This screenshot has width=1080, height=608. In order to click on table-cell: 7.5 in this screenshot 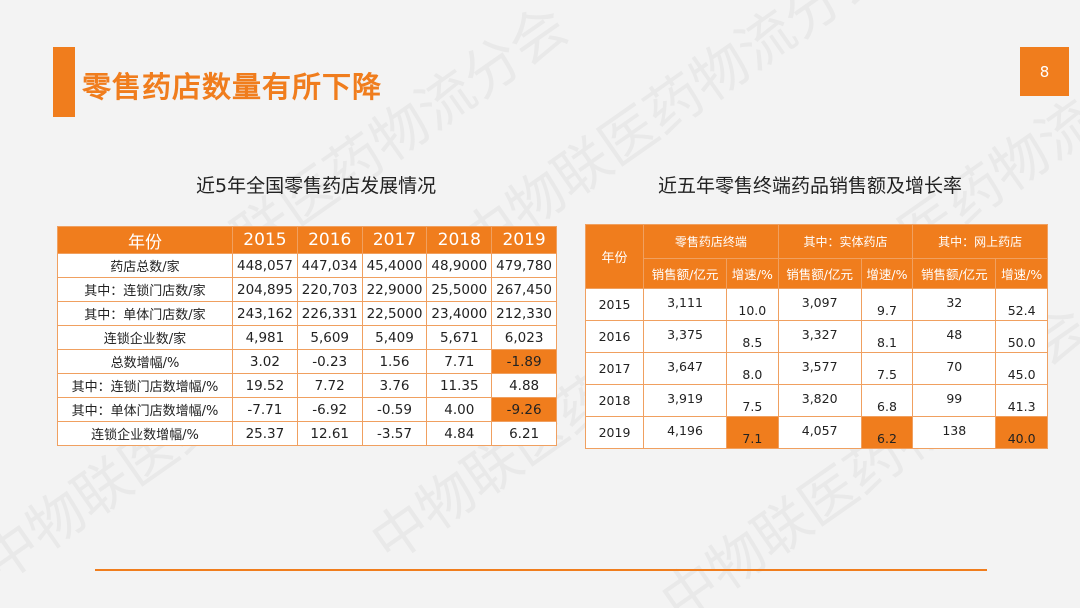, I will do `click(887, 368)`.